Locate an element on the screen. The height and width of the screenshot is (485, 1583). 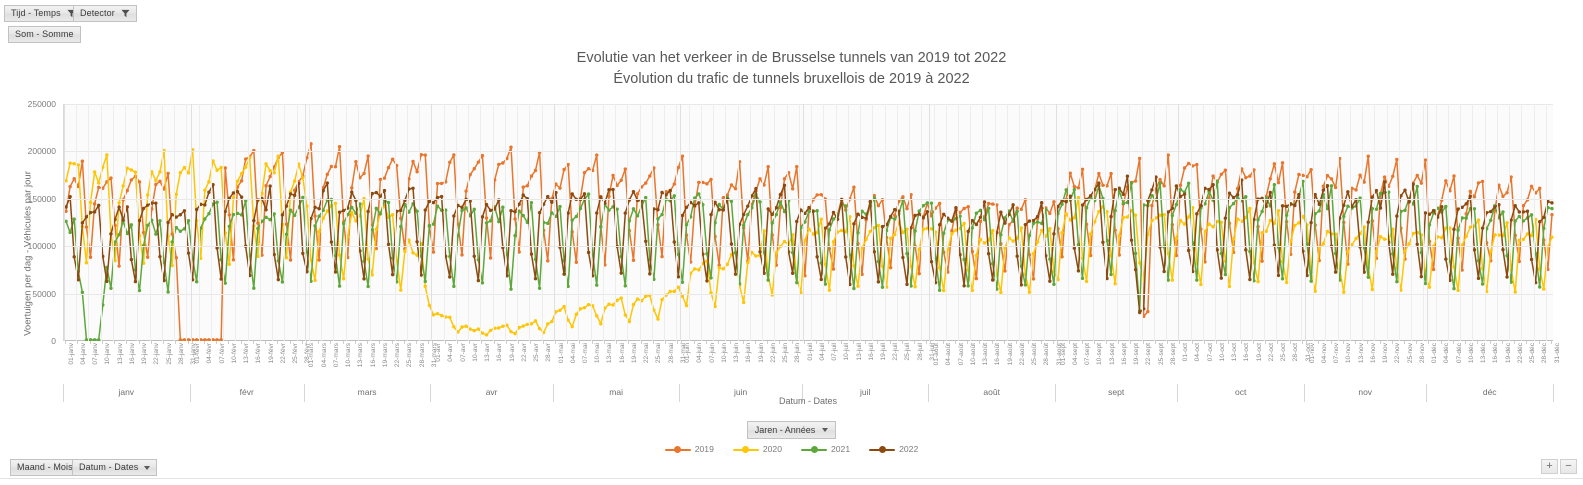
x-axis-tick-label: 04-oct is located at coordinates (1198, 352).